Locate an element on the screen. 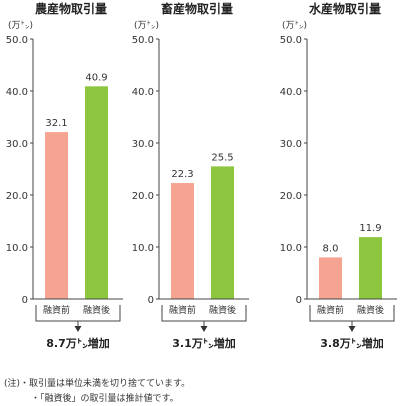 Image resolution: width=402 pixels, height=406 pixels. value-label: 32.1 is located at coordinates (56, 123).